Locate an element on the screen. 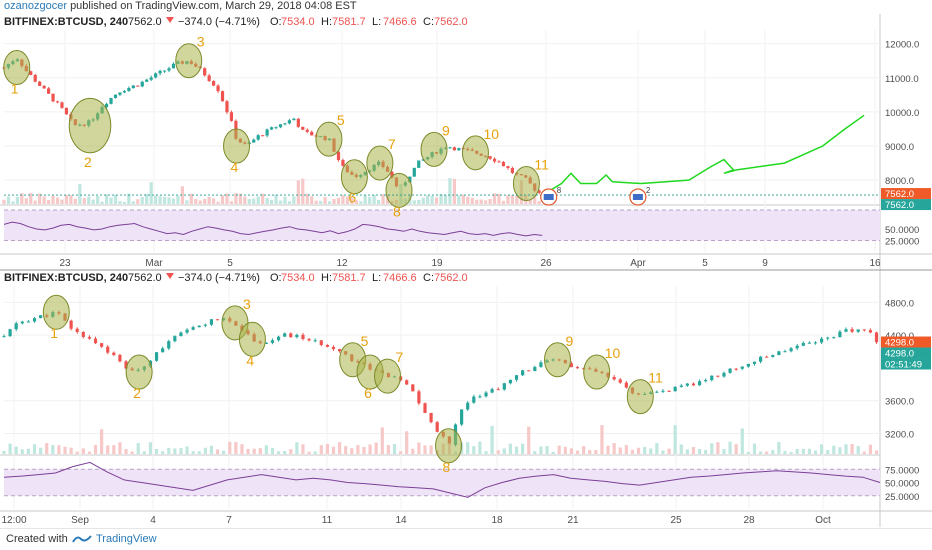  last-price-header: 7562.0 is located at coordinates (145, 22).